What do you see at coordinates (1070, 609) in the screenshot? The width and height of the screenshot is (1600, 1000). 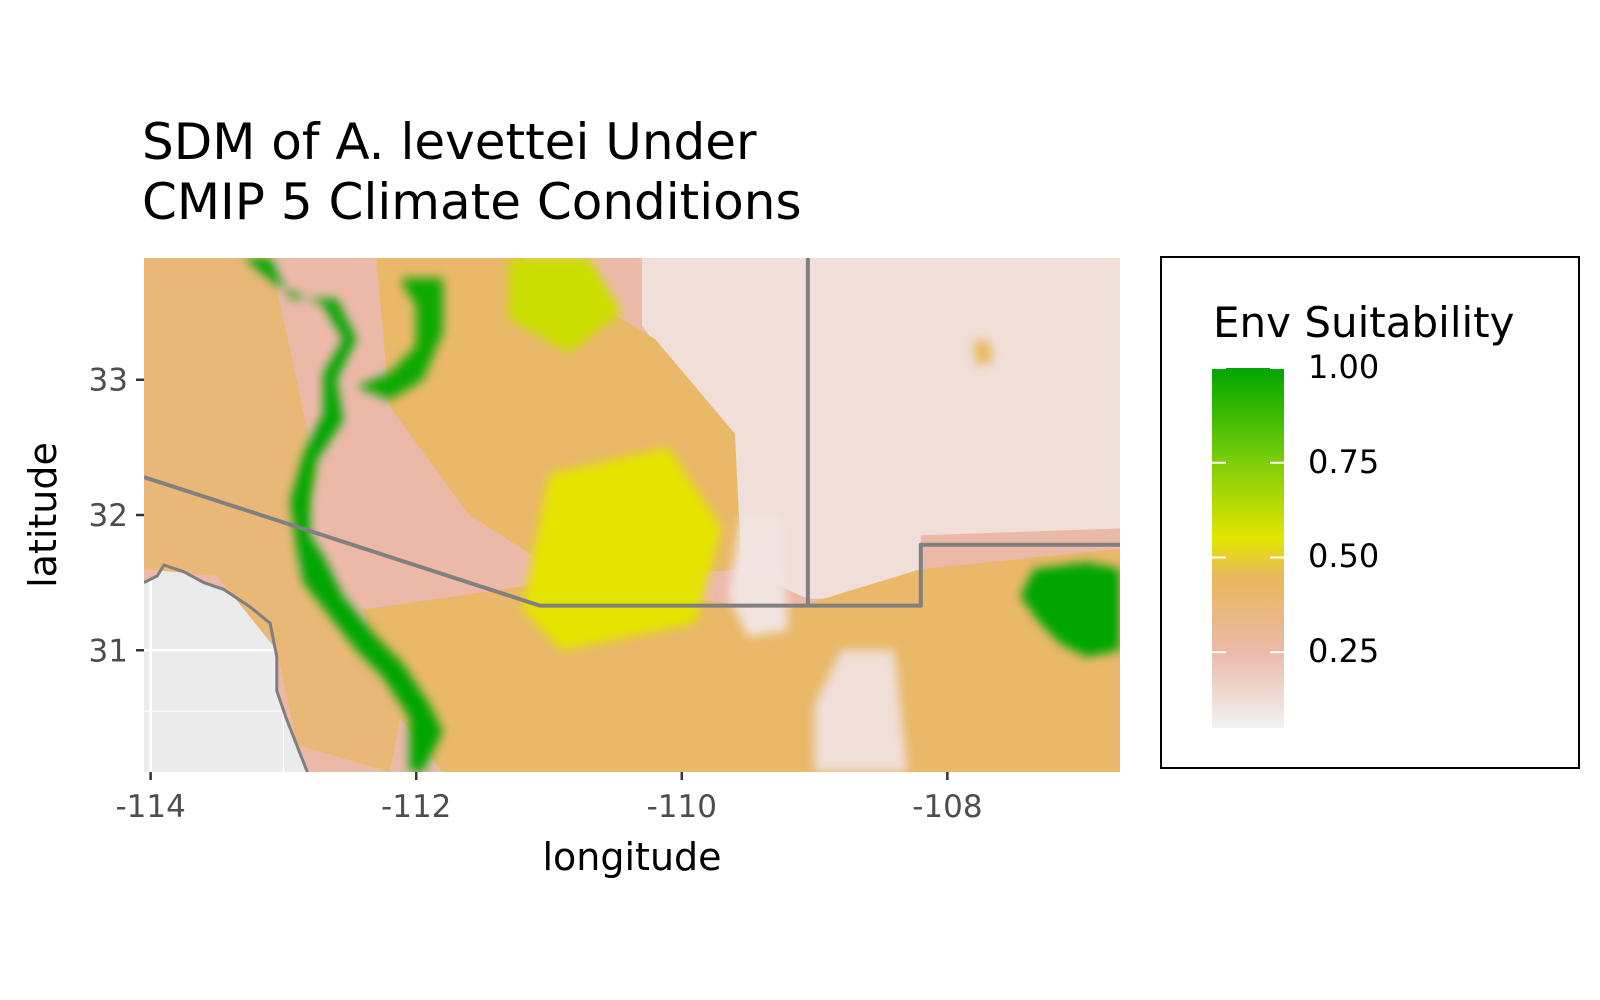 I see `new-mexico-green-patch` at bounding box center [1070, 609].